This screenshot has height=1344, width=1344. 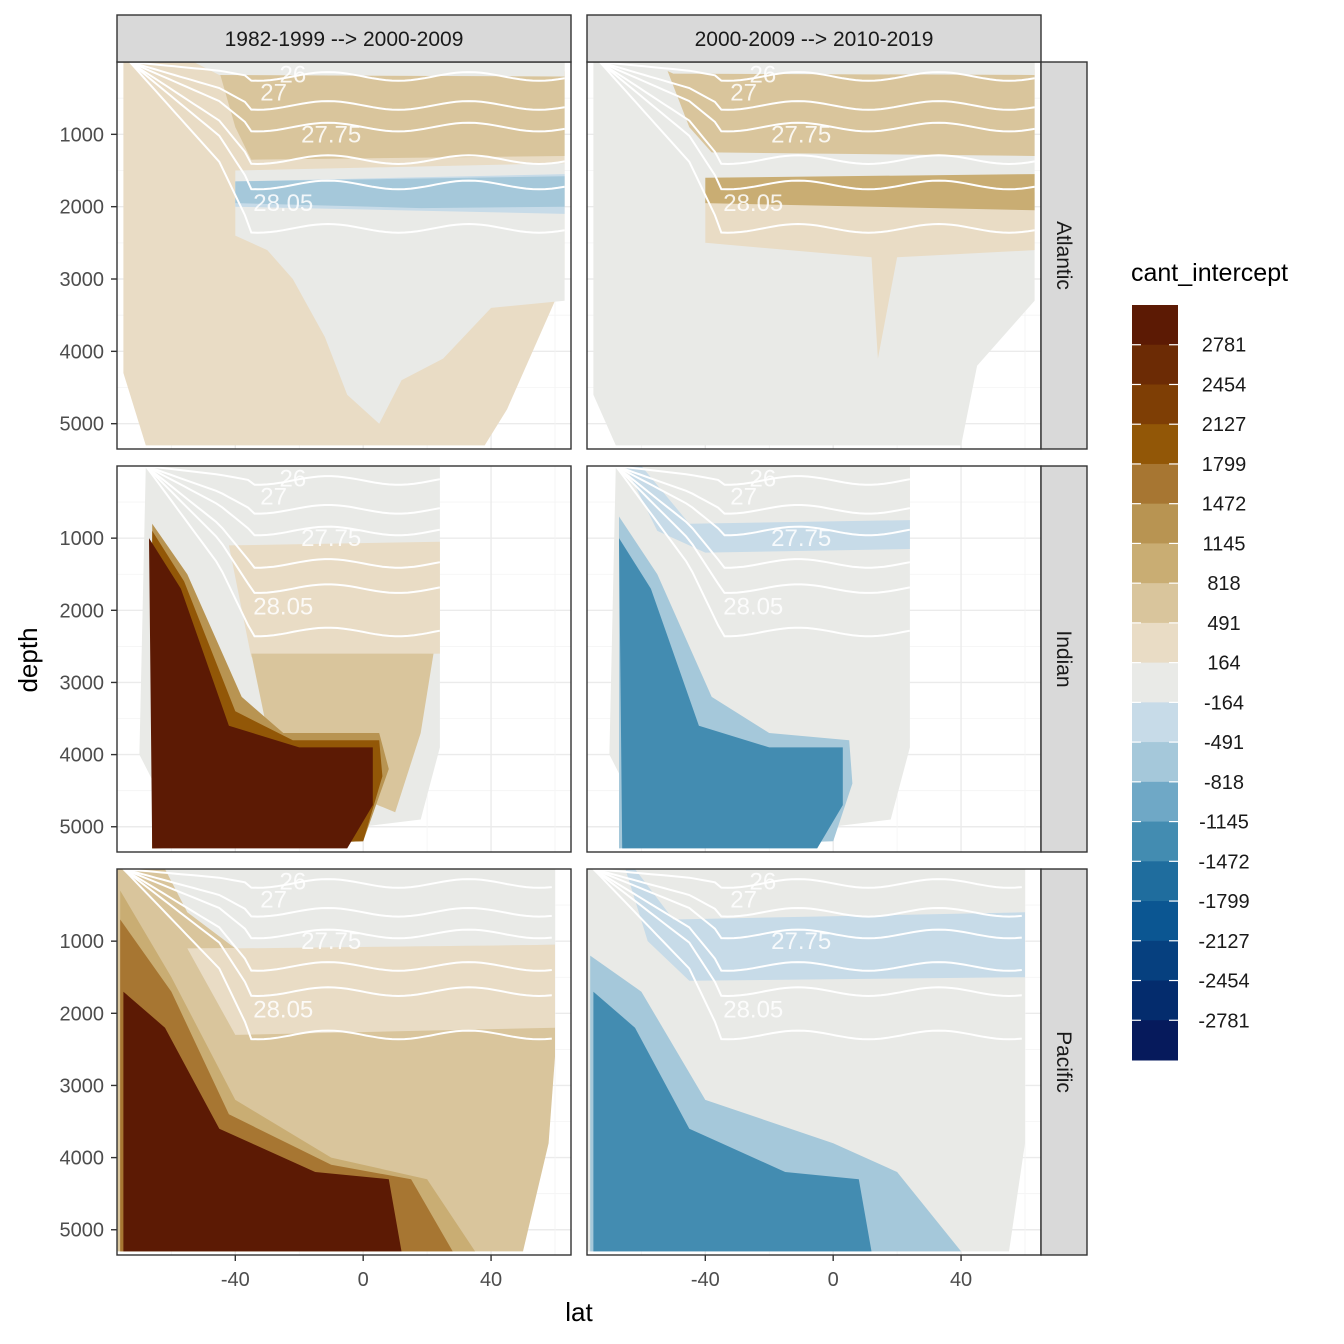 What do you see at coordinates (1224, 743) in the screenshot?
I see `legend-label: -491` at bounding box center [1224, 743].